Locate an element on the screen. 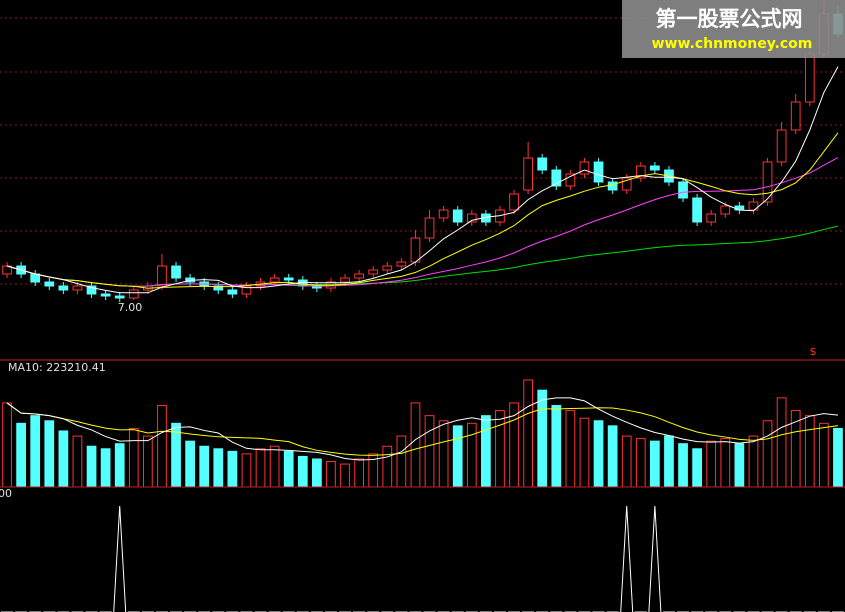  volume-ma10-line is located at coordinates (422, 429).